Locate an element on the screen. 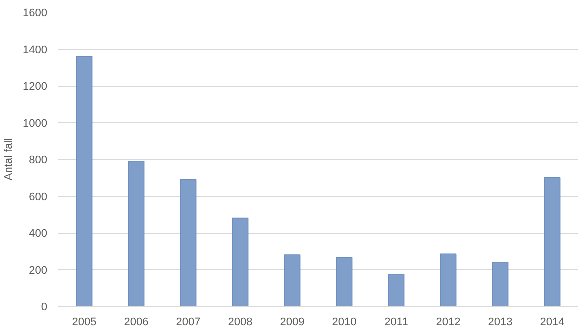  y-tick-label: 400 is located at coordinates (38, 234).